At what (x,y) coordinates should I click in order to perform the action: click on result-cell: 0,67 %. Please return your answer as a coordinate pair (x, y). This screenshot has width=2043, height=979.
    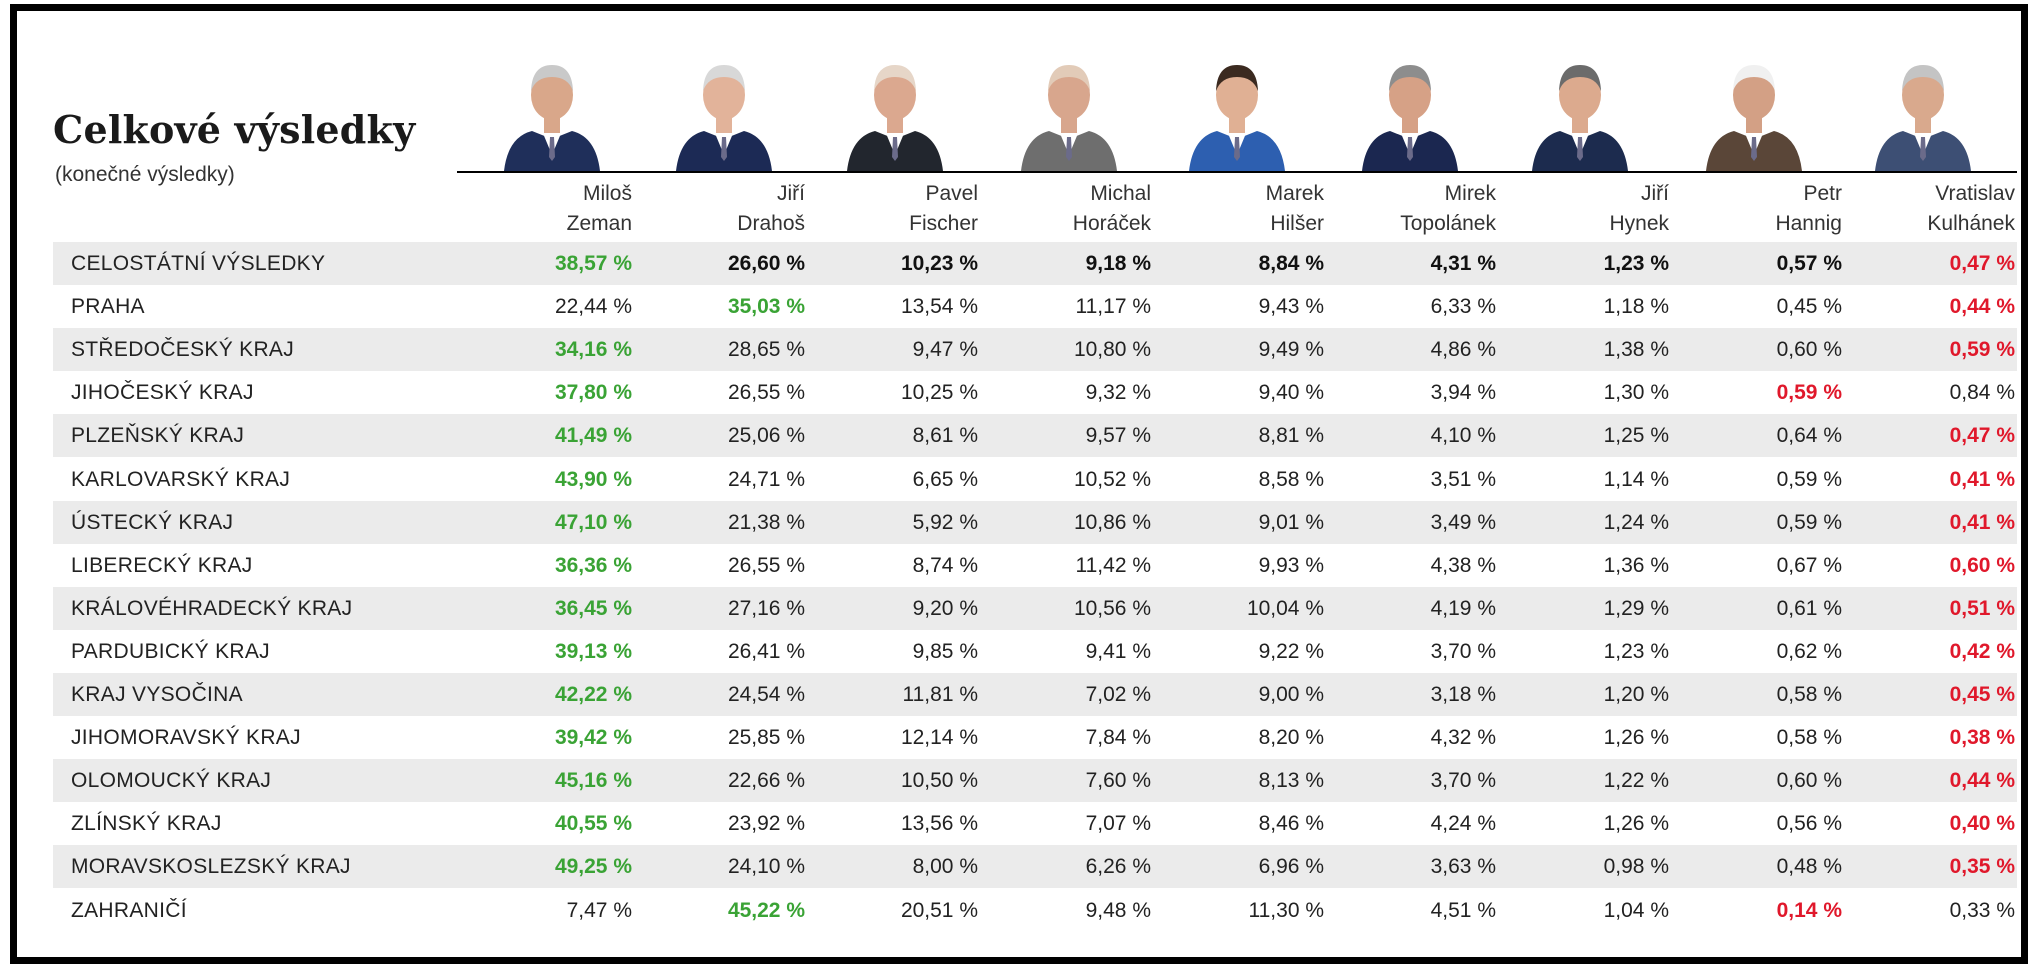
    Looking at the image, I should click on (1809, 565).